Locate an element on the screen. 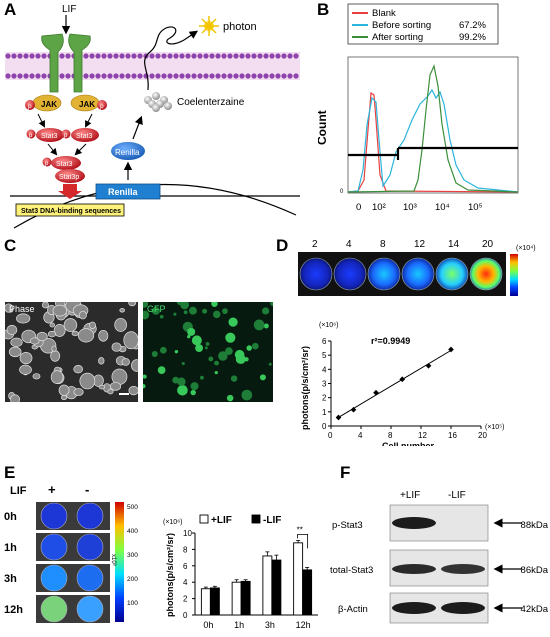 Image resolution: width=550 pixels, height=637 pixels. d-fit-line is located at coordinates (394, 384).